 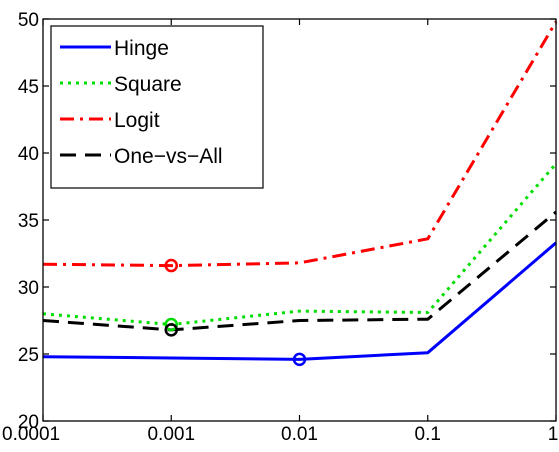 What do you see at coordinates (31, 434) in the screenshot?
I see `x-tick-label: 0.0001` at bounding box center [31, 434].